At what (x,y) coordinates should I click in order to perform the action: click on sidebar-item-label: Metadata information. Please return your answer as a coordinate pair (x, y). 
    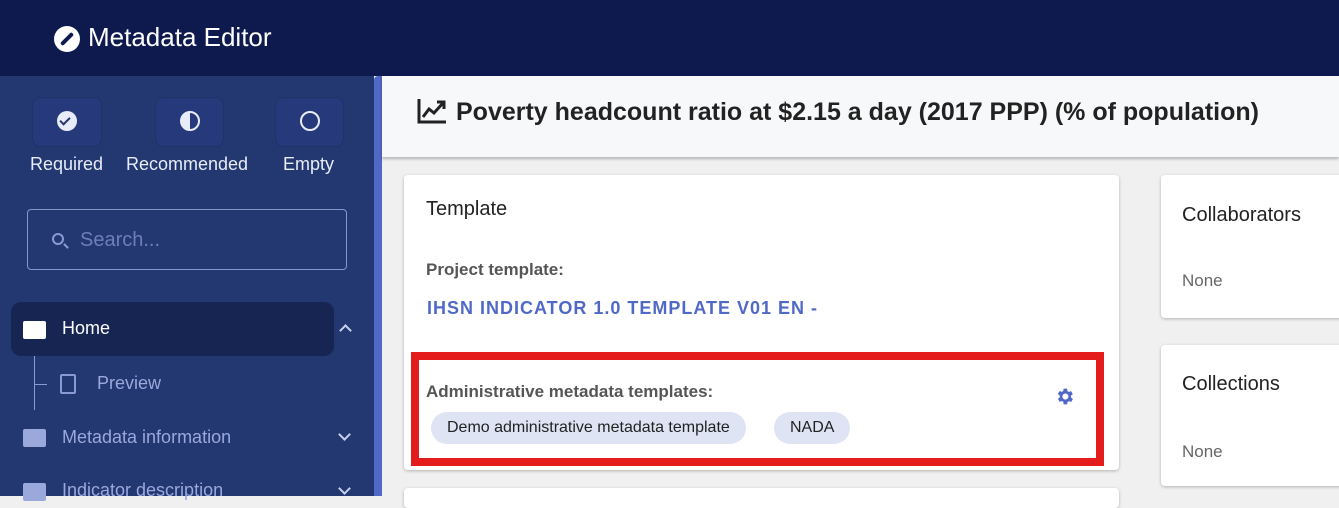
    Looking at the image, I should click on (147, 437).